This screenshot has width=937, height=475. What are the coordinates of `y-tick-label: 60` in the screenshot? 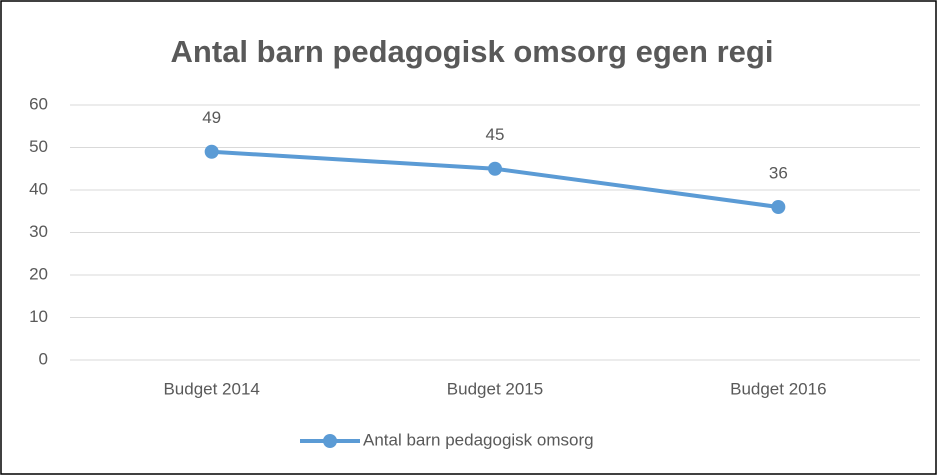 It's located at (38, 103).